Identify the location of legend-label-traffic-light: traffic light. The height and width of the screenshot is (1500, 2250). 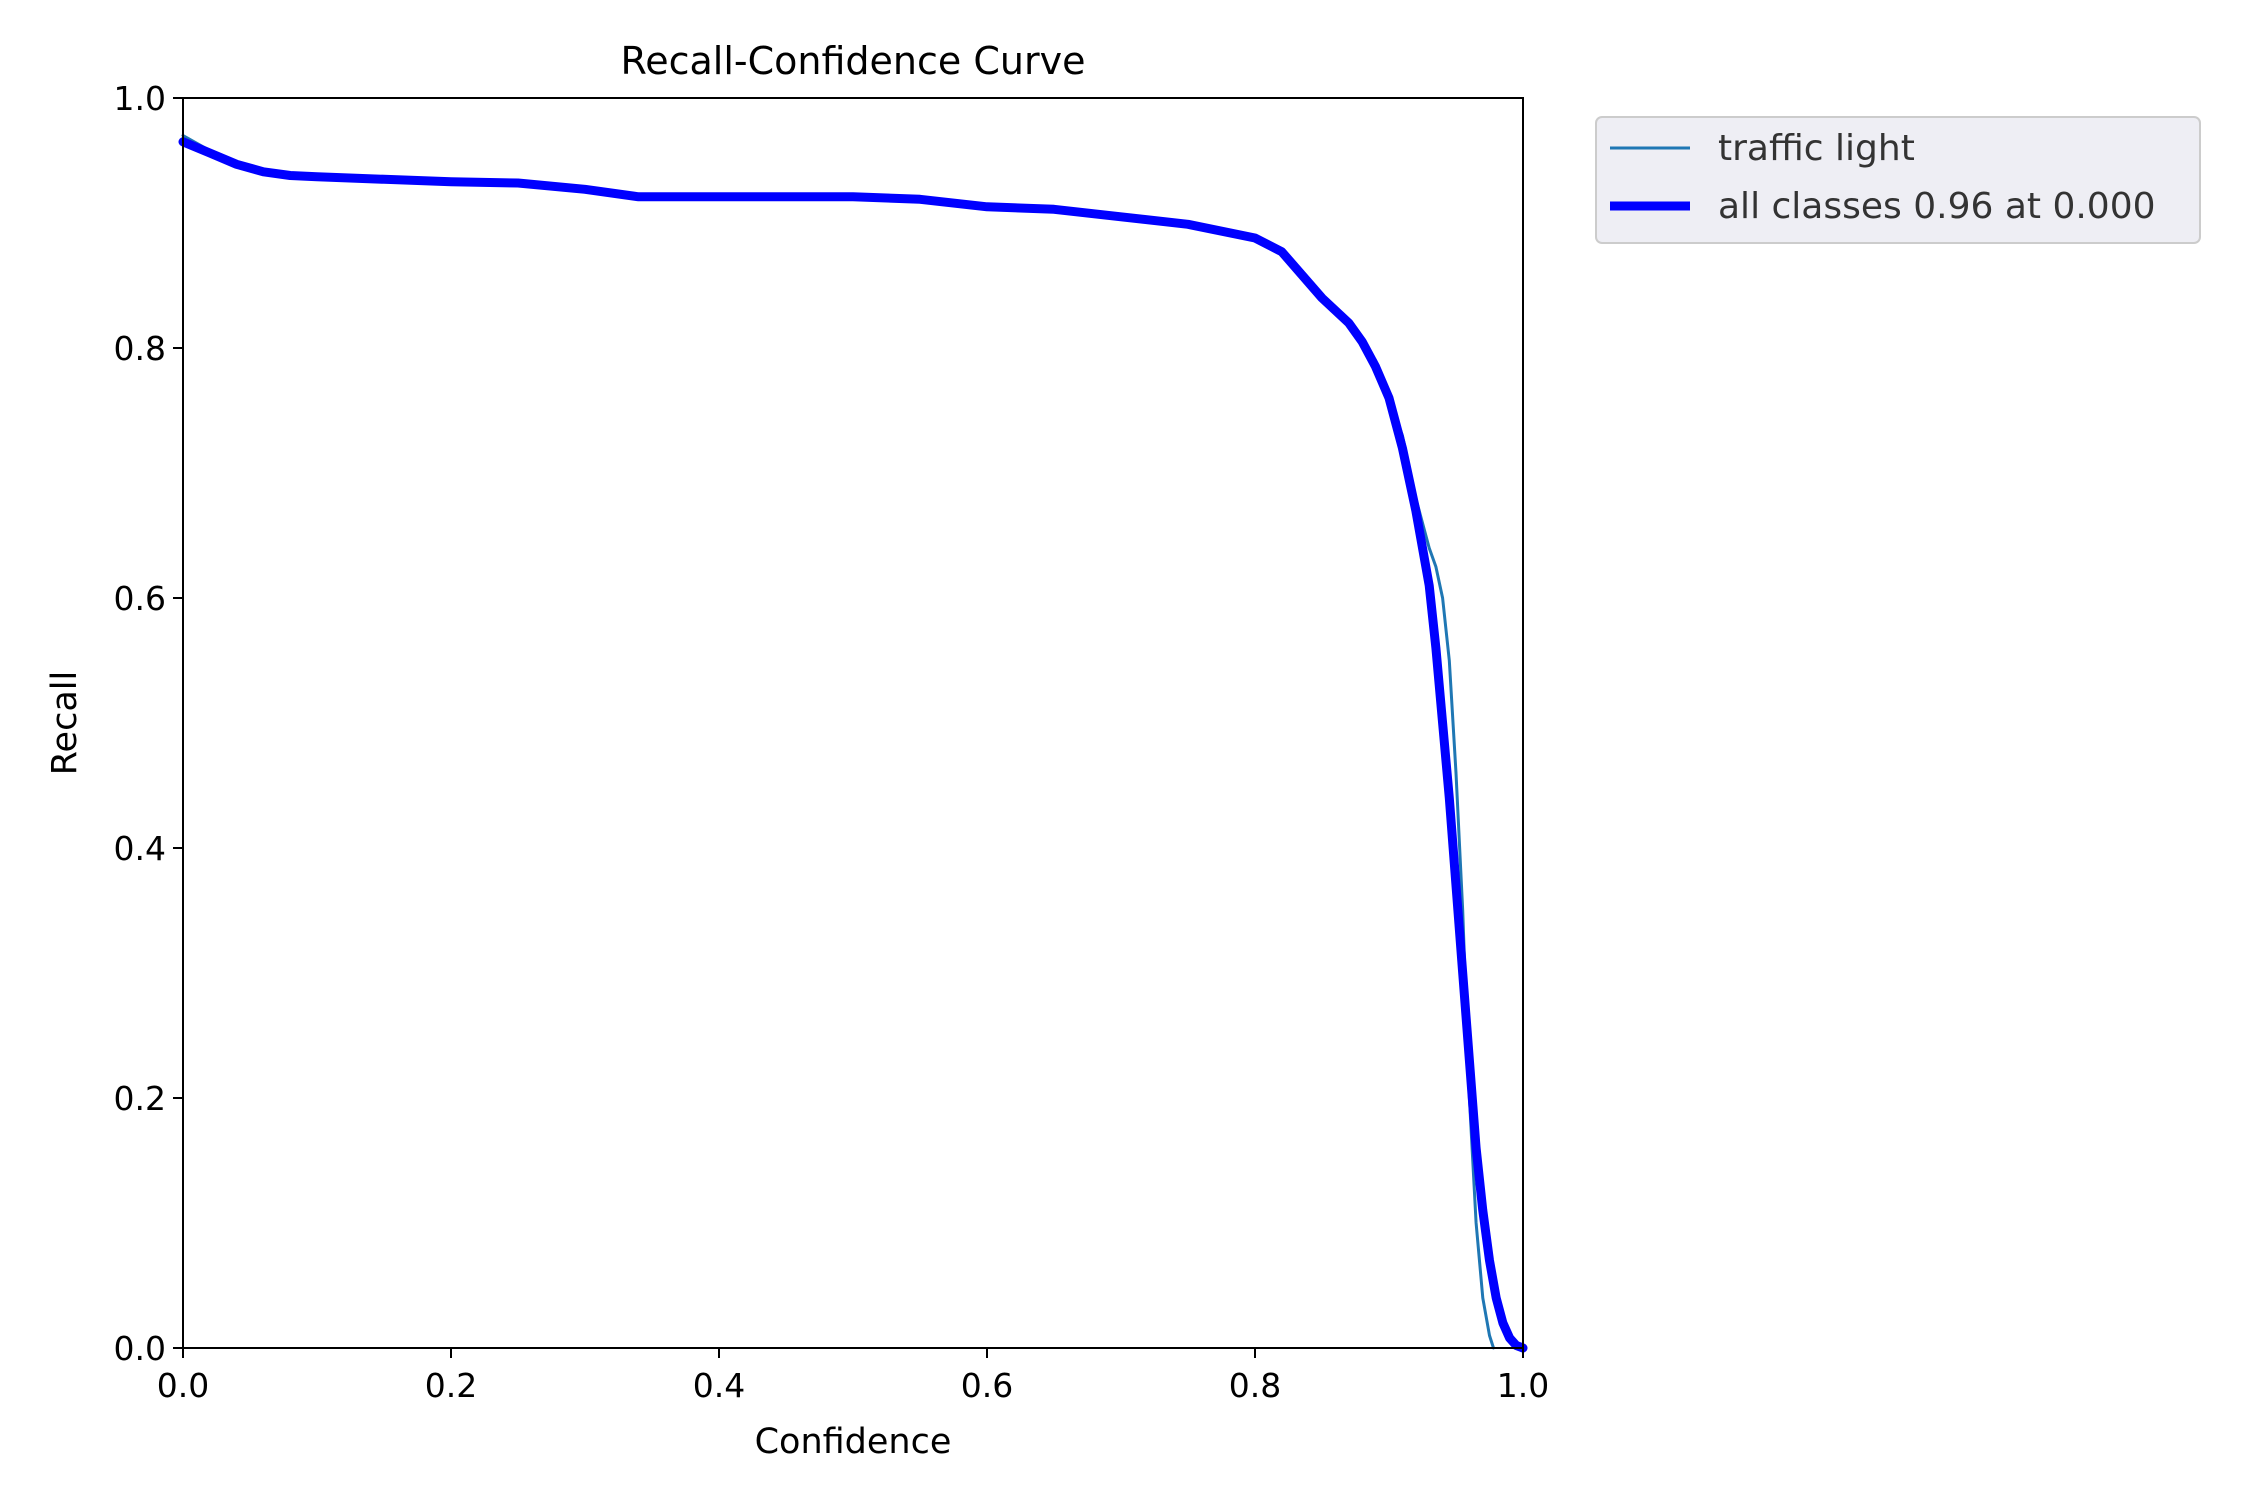
(1816, 148).